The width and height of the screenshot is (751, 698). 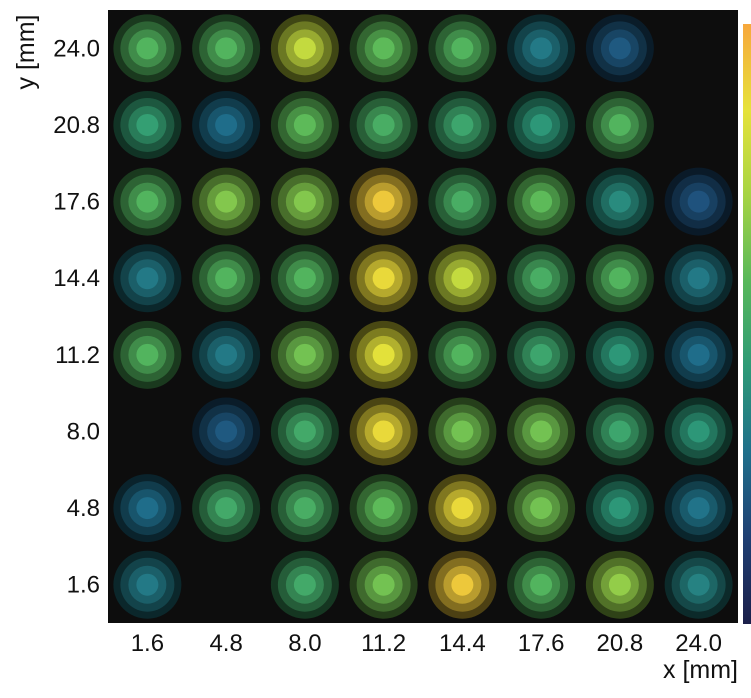 I want to click on x-tick-label: 20.8, so click(x=620, y=643).